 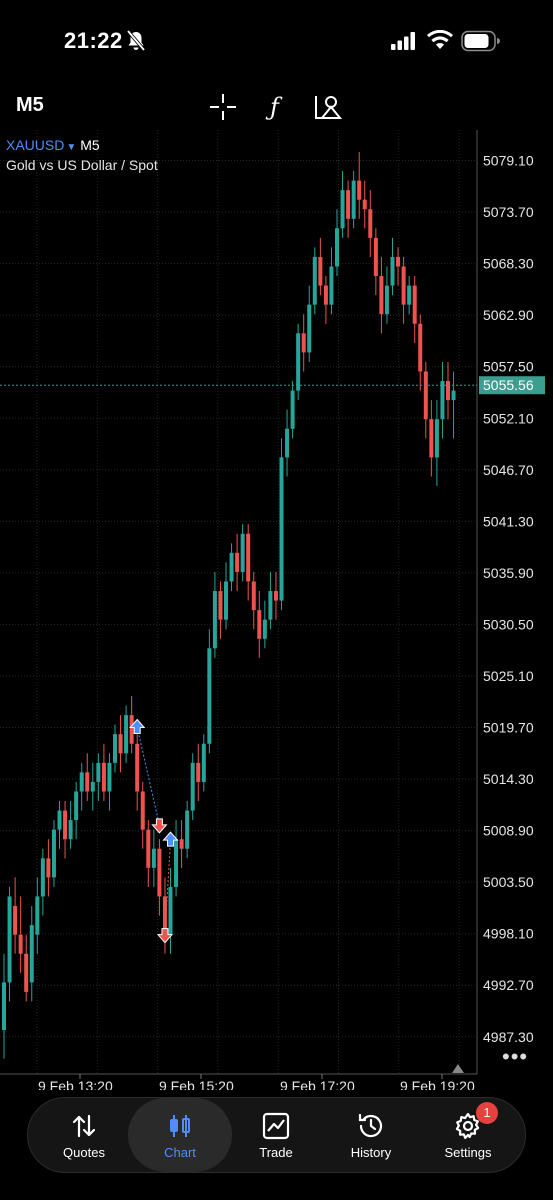 What do you see at coordinates (508, 212) in the screenshot?
I see `price-axis-label: 5073.70` at bounding box center [508, 212].